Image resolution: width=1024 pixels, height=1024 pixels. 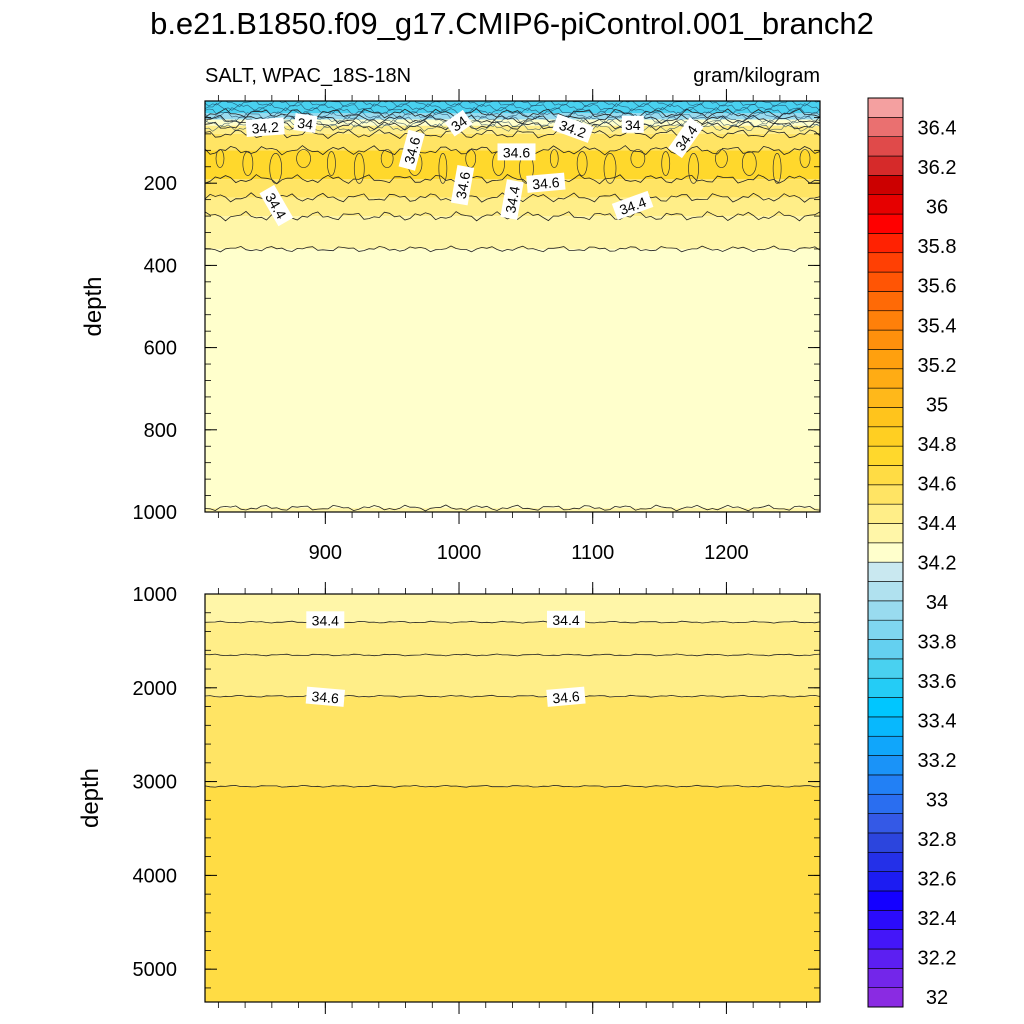 What do you see at coordinates (155, 970) in the screenshot?
I see `y-tick-label: 5000` at bounding box center [155, 970].